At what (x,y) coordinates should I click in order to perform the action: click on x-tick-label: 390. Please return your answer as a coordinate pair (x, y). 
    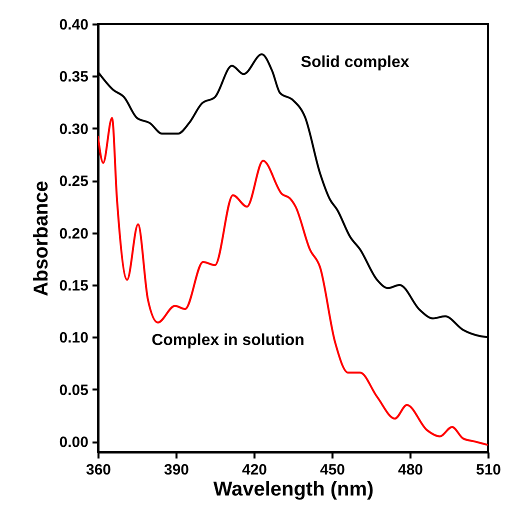
    Looking at the image, I should click on (177, 470).